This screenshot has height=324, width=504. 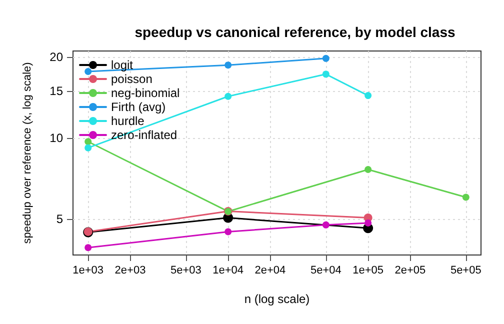 What do you see at coordinates (130, 270) in the screenshot?
I see `x-tick-label: 2e+03` at bounding box center [130, 270].